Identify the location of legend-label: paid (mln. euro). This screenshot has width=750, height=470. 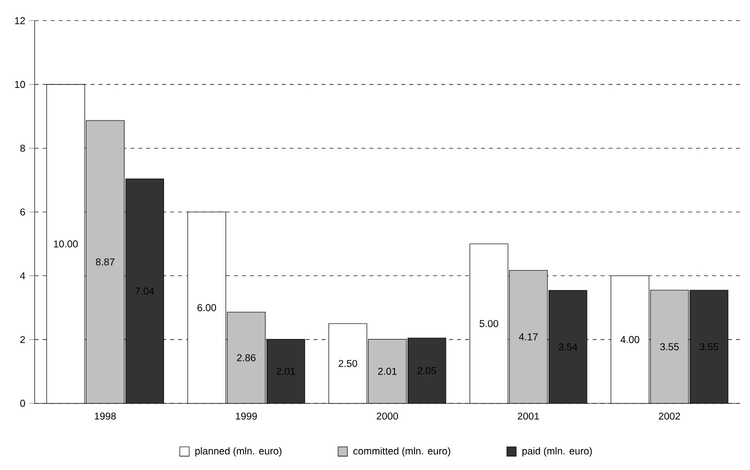
(557, 451).